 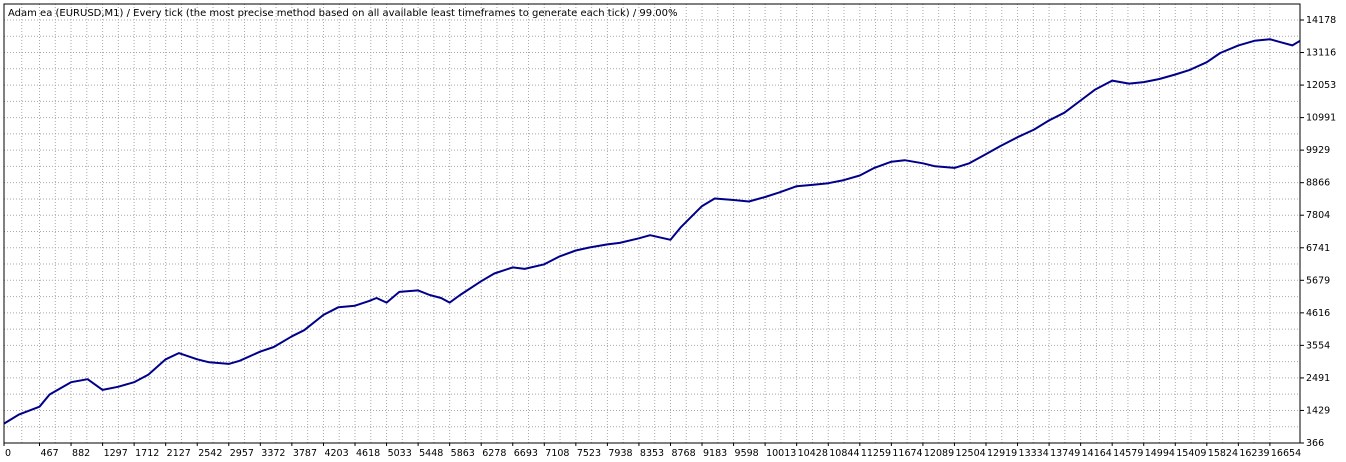 I want to click on x-tick-label: 8768, so click(x=683, y=453).